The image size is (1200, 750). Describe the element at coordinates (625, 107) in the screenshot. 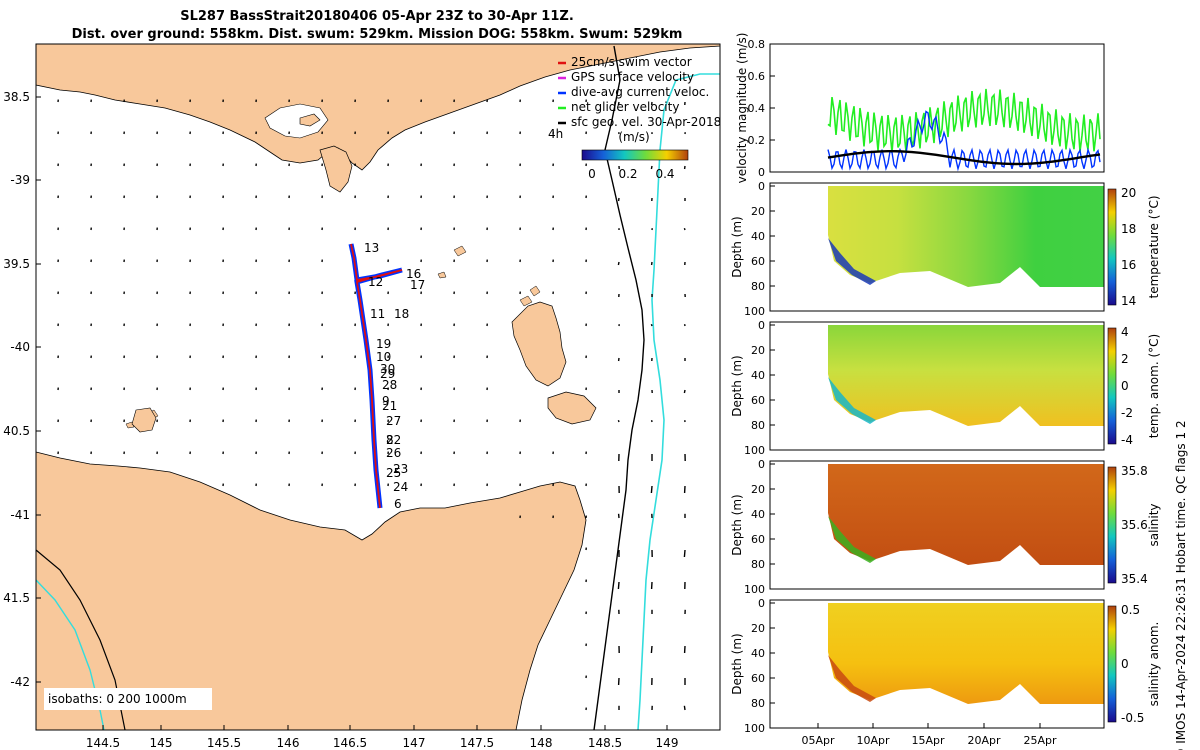

I see `legend-label: net glider velocity` at that location.